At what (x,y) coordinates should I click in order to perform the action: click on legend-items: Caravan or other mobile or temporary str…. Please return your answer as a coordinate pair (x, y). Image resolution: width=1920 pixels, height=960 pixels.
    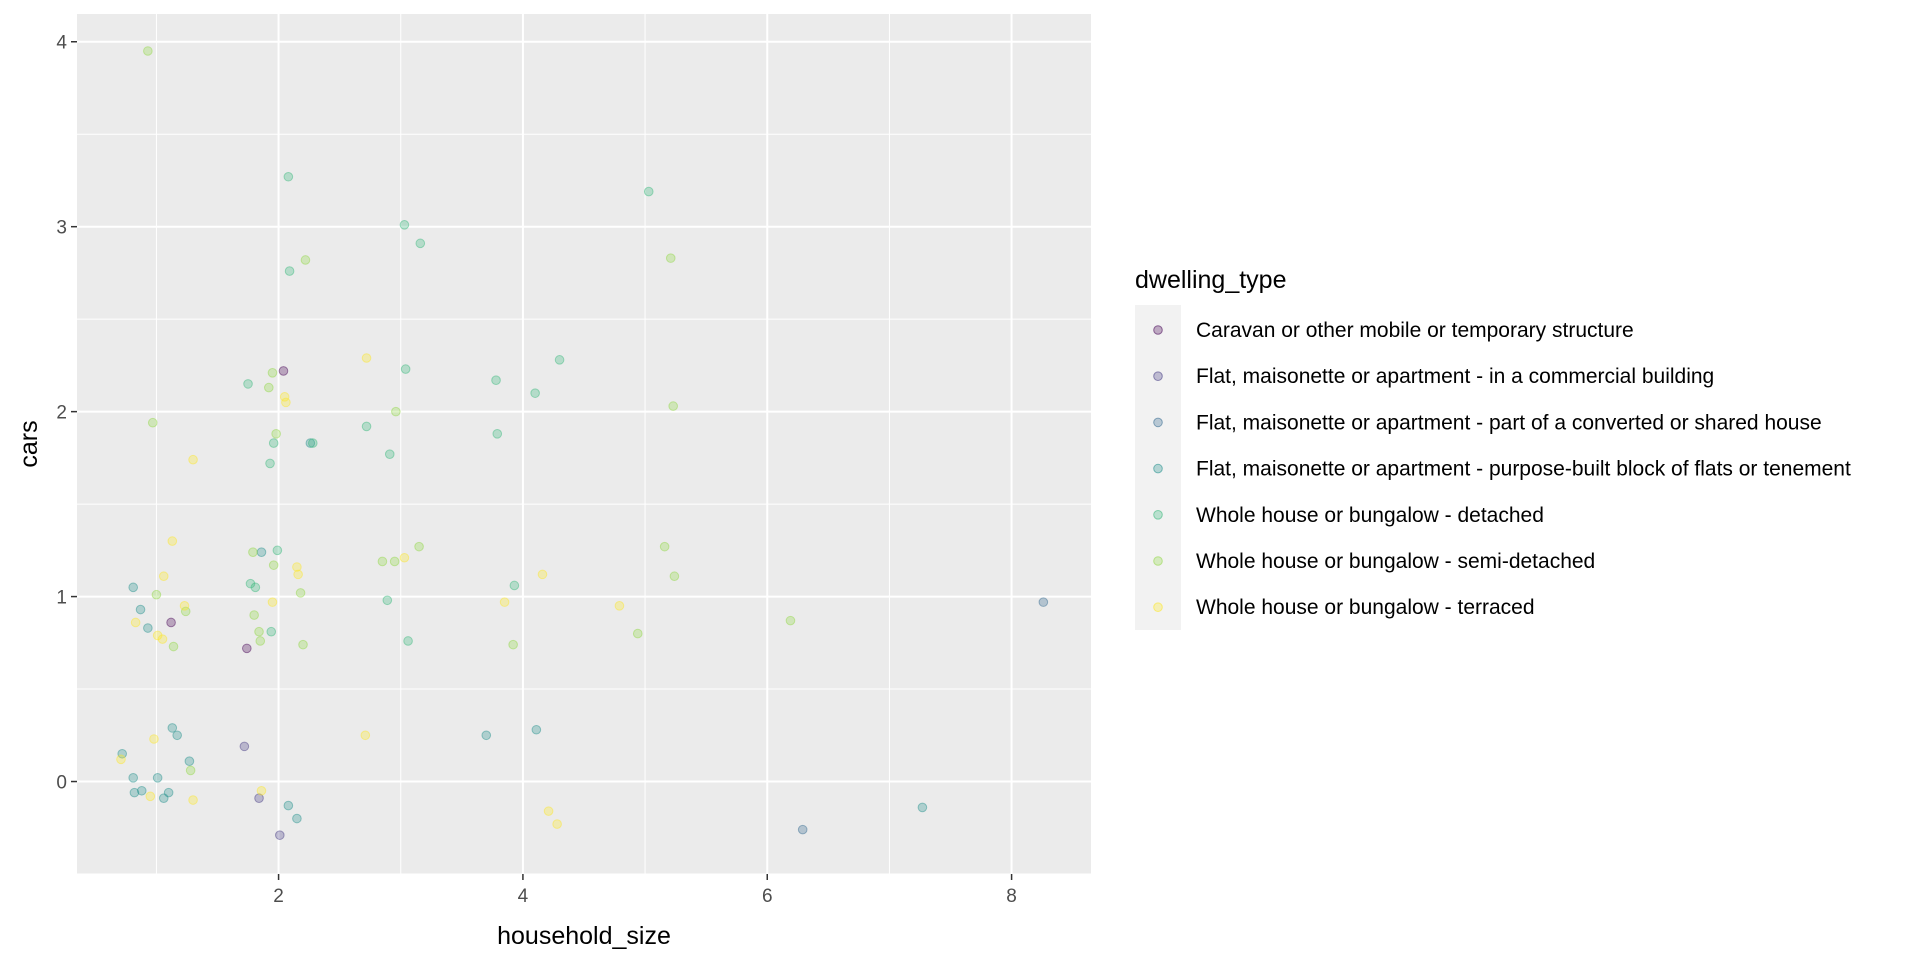
    Looking at the image, I should click on (1502, 469).